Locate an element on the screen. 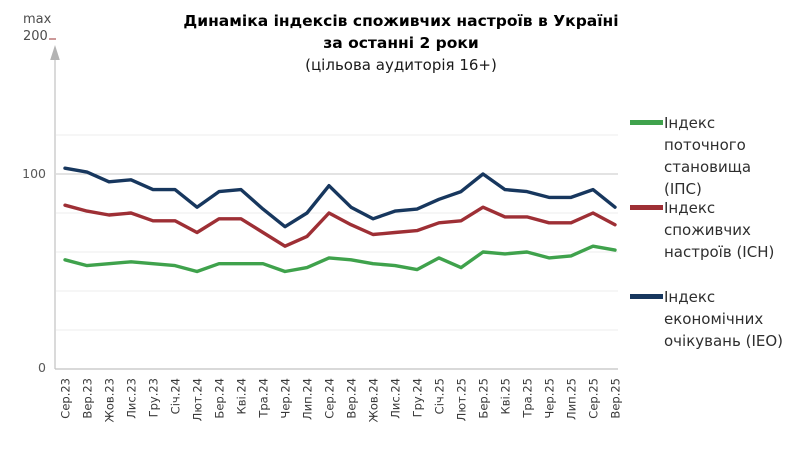 This screenshot has height=461, width=802. y-tick-0: 0 is located at coordinates (42, 367).